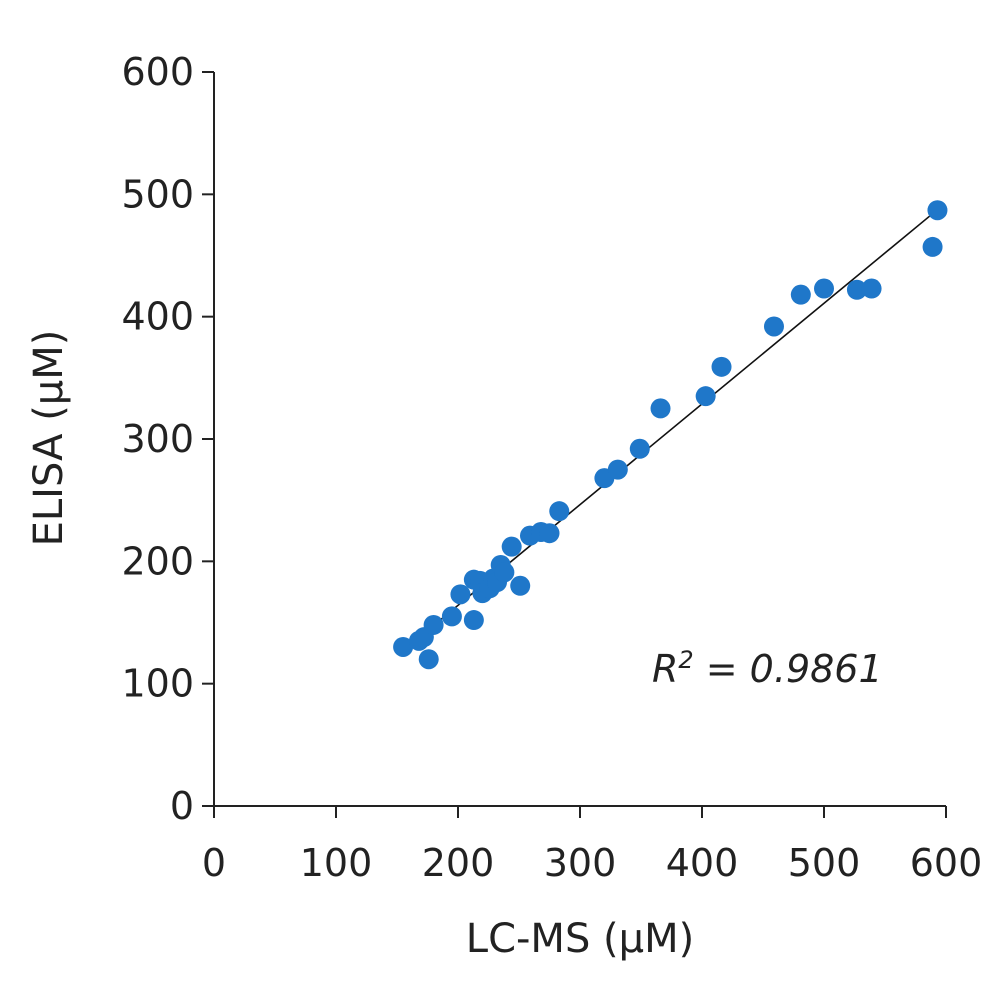 This screenshot has width=1000, height=1000. What do you see at coordinates (702, 863) in the screenshot?
I see `x-tick-label: 400` at bounding box center [702, 863].